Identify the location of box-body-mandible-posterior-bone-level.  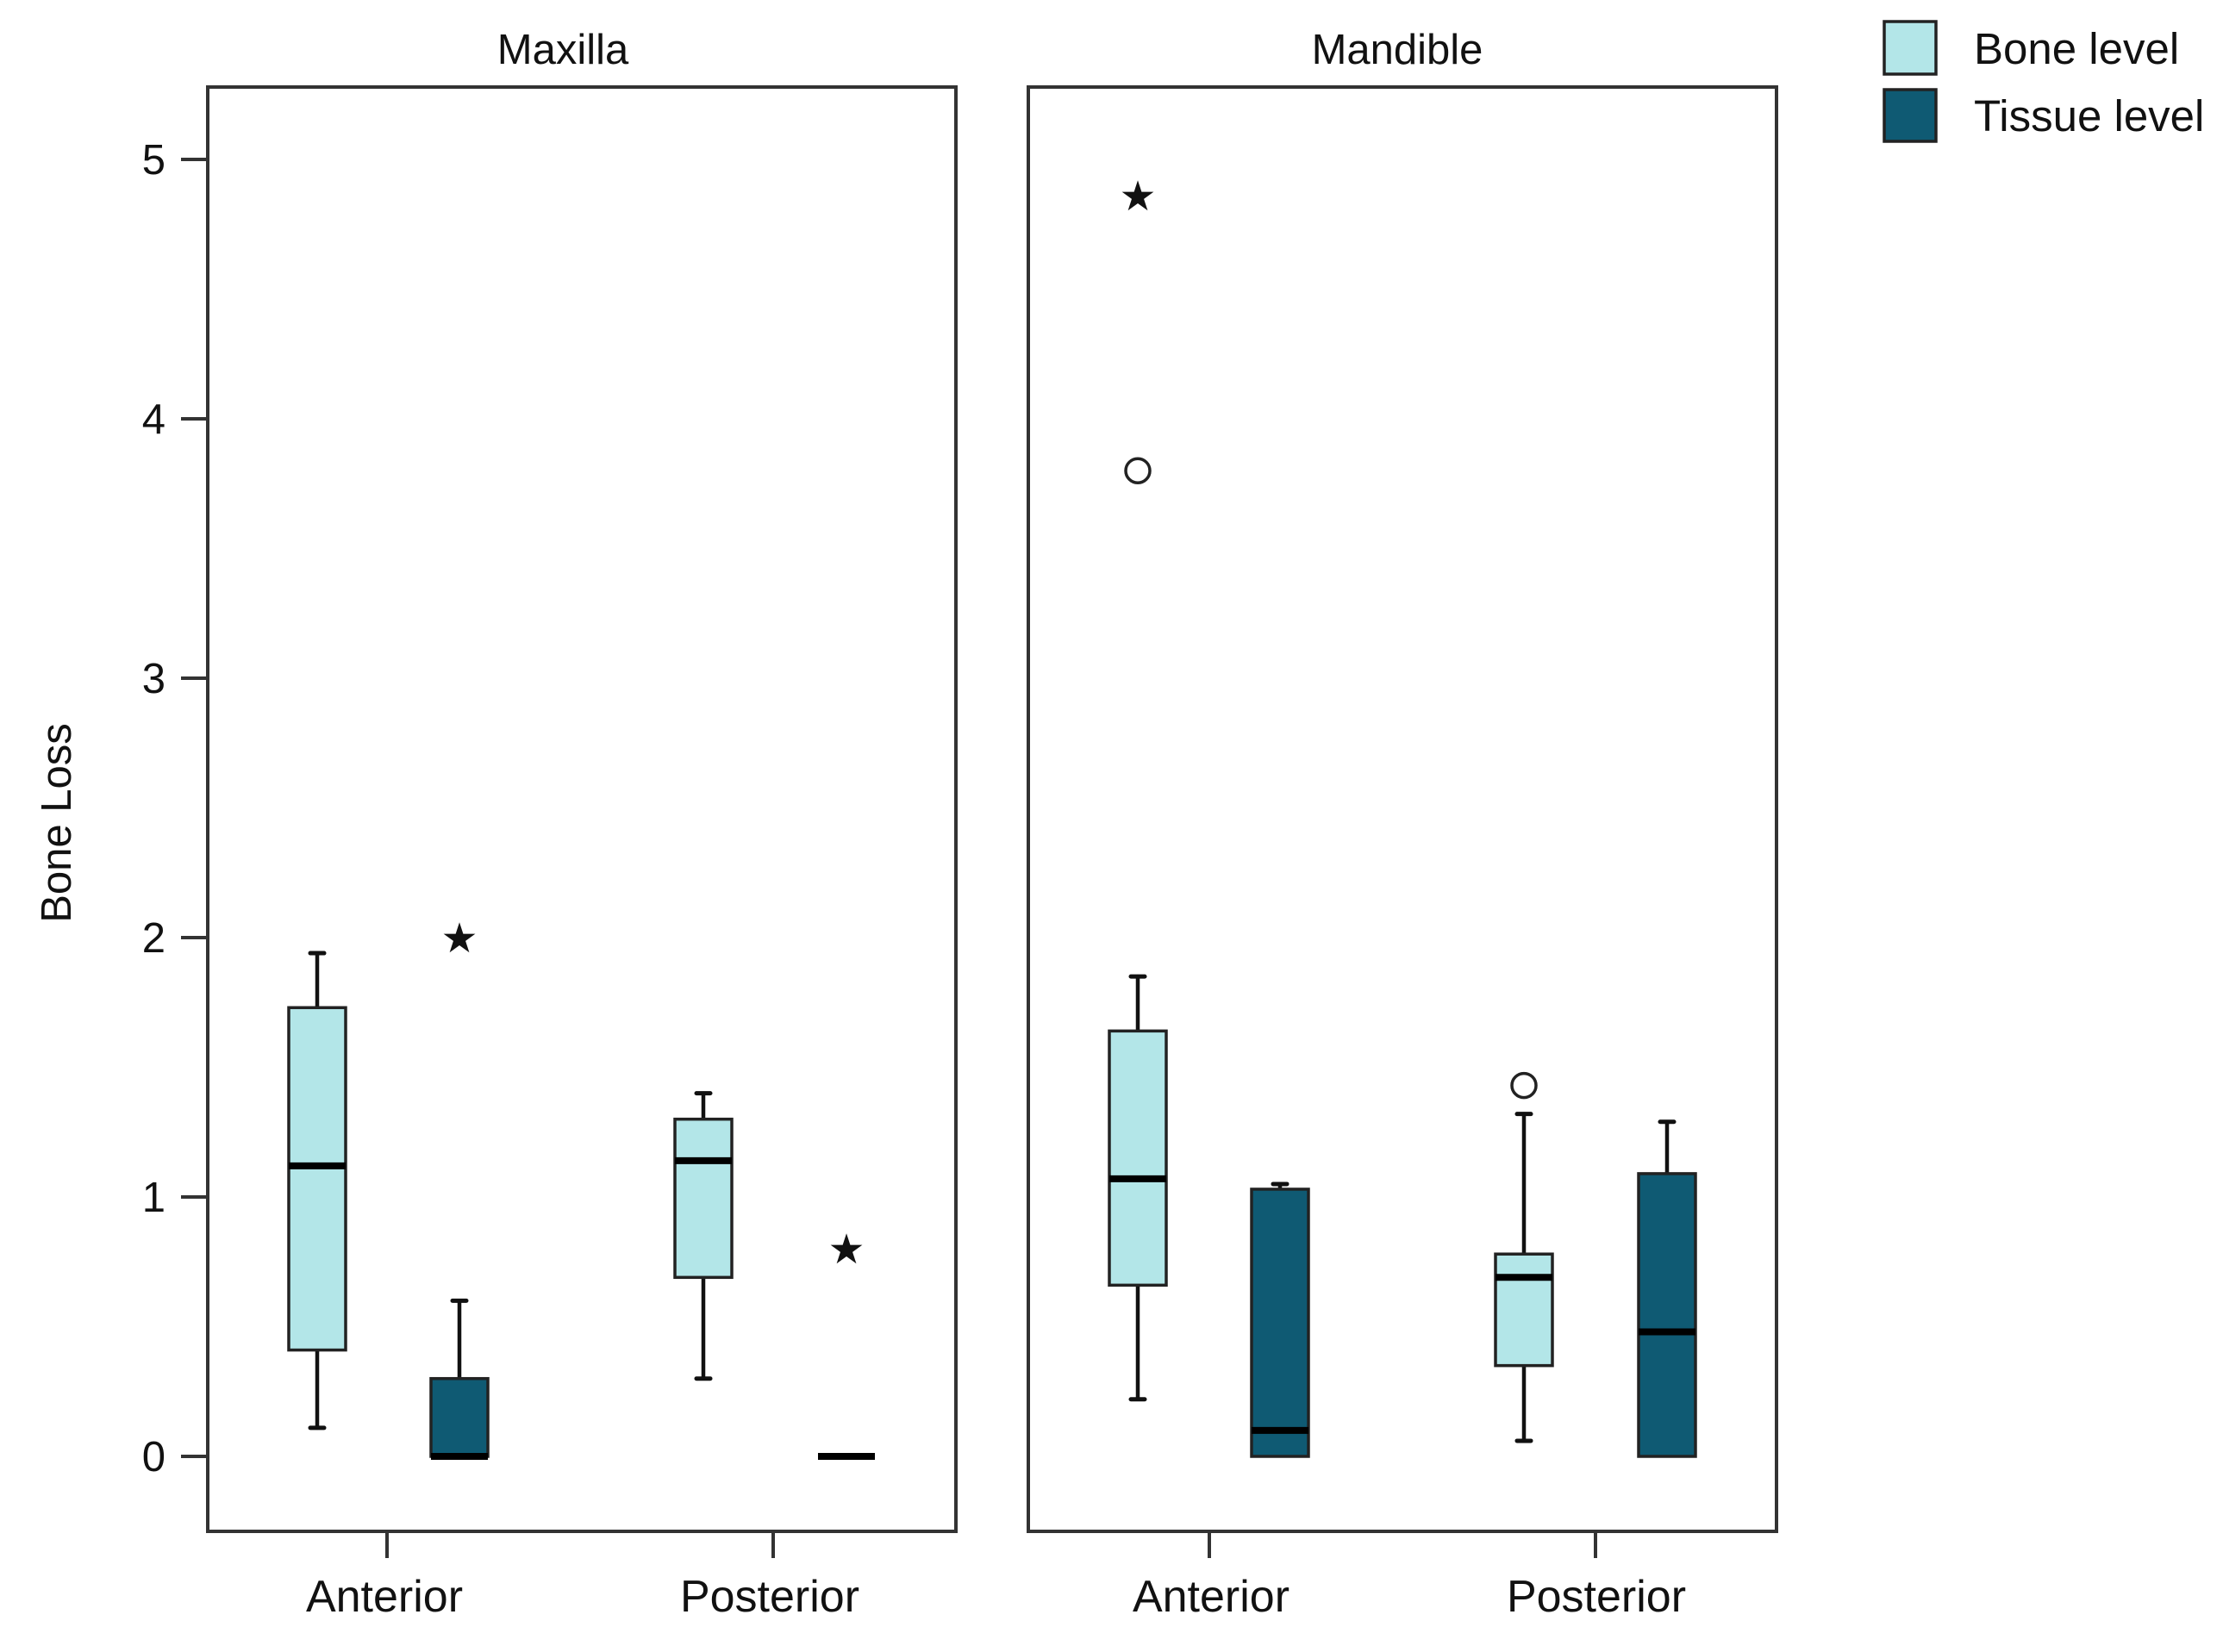
(1524, 1310).